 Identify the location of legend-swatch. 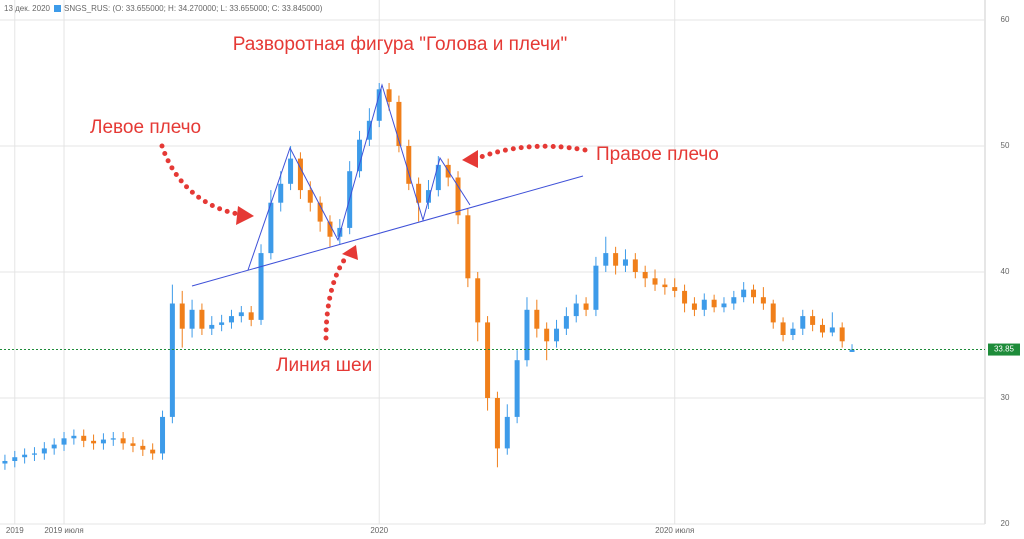
(57, 8).